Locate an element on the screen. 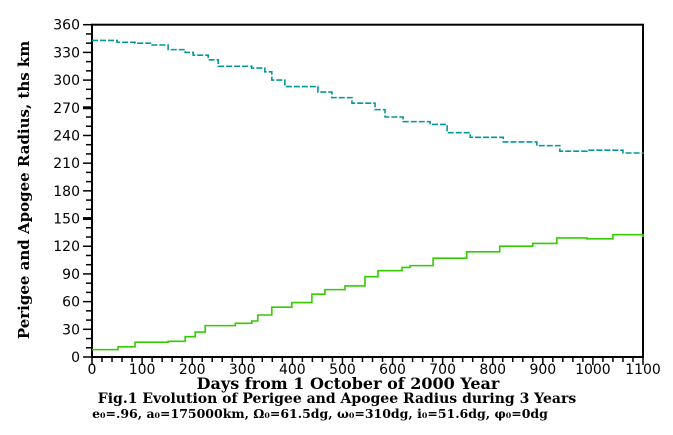 The image size is (673, 435). y-tick-label: 240 is located at coordinates (66, 136).